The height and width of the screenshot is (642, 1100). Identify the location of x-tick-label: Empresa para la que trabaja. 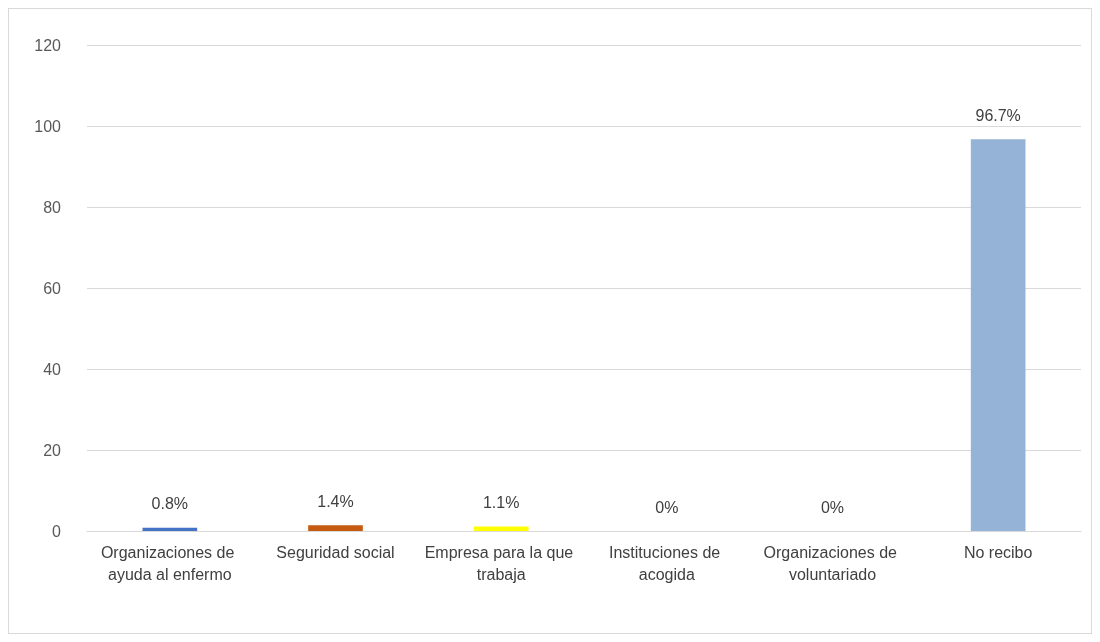
(501, 563).